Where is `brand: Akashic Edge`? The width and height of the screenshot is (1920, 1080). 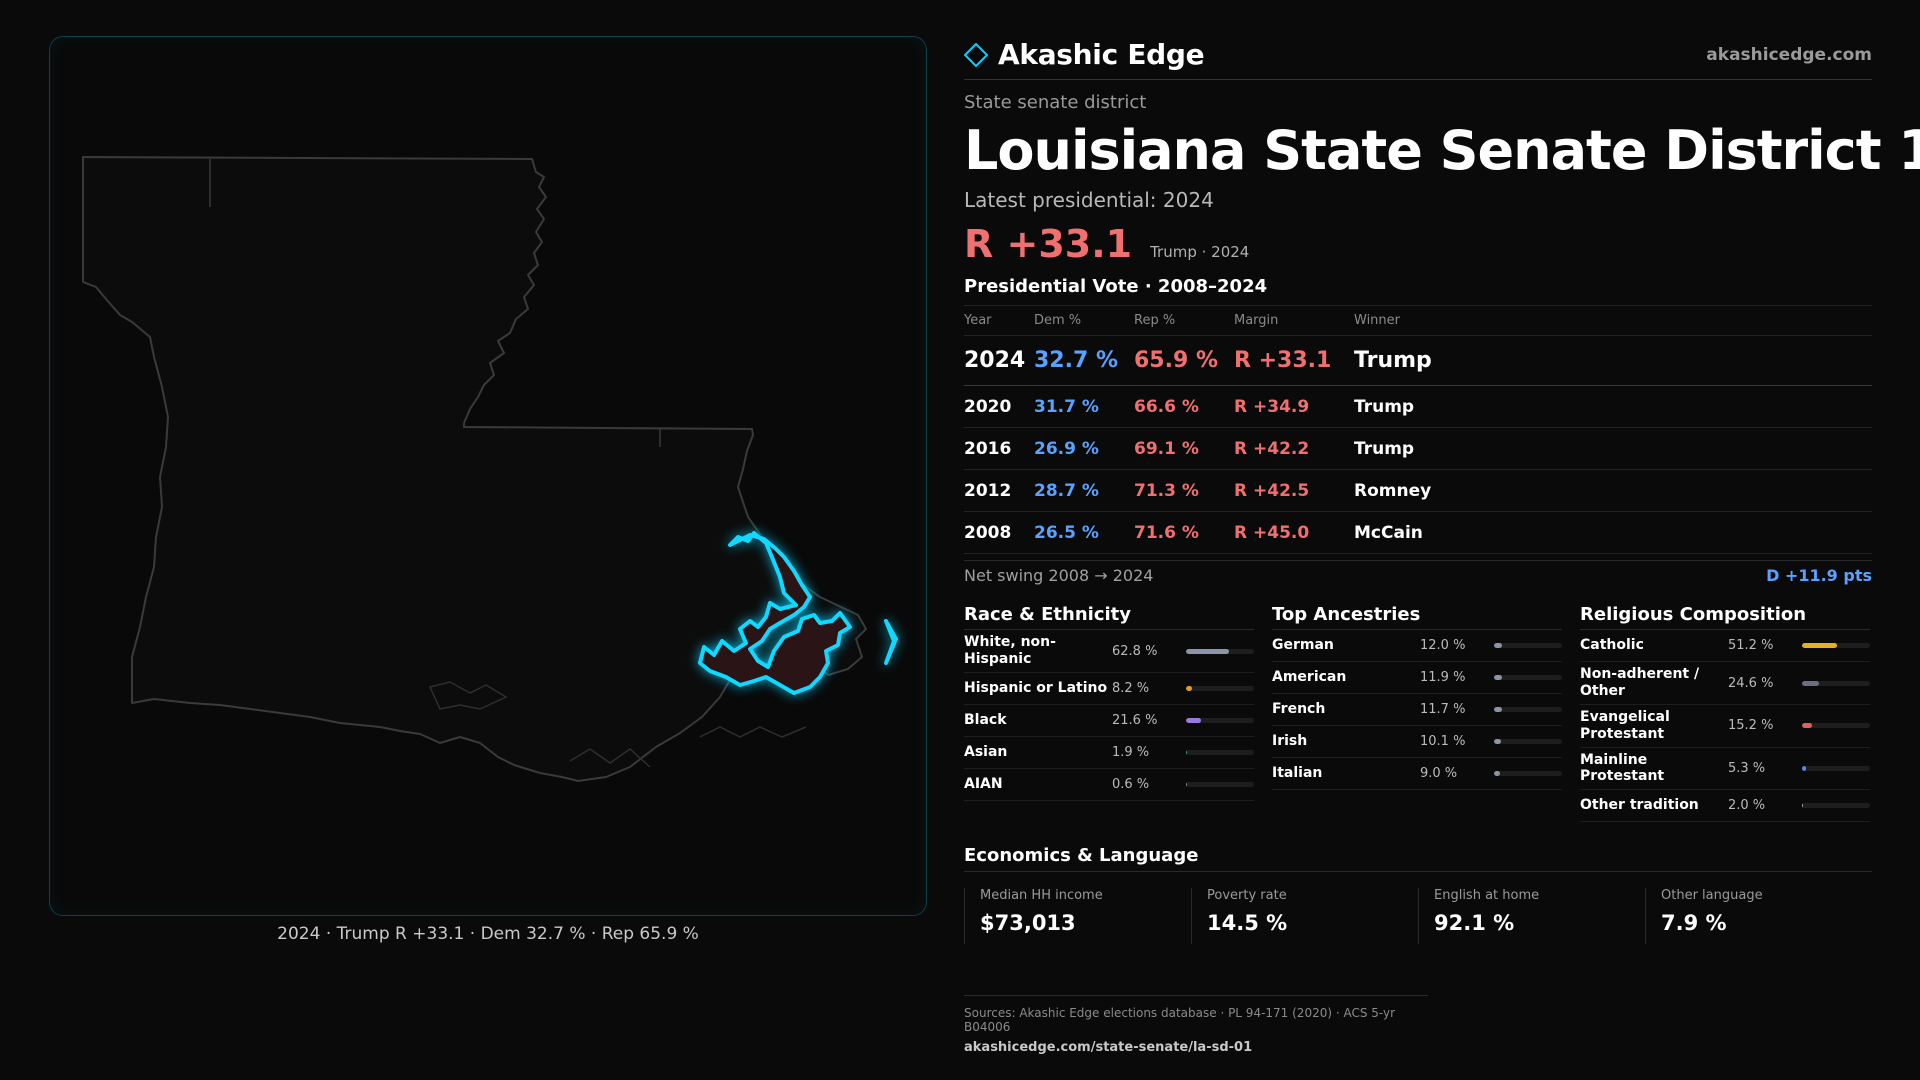 brand: Akashic Edge is located at coordinates (1084, 54).